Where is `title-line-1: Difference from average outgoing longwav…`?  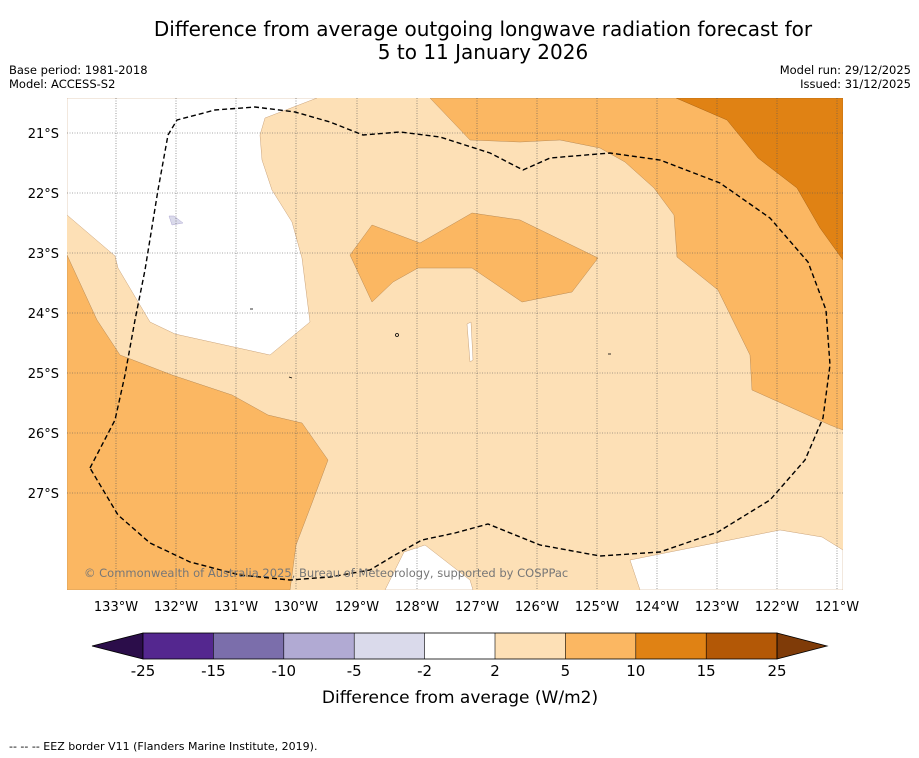 title-line-1: Difference from average outgoing longwav… is located at coordinates (483, 29).